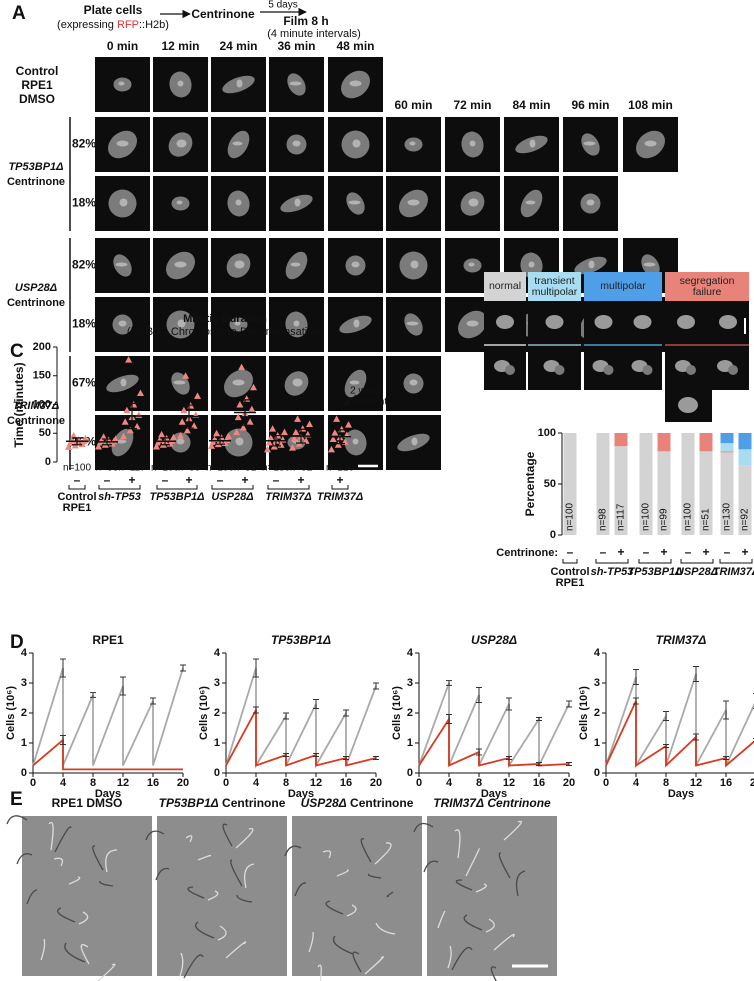 This screenshot has height=981, width=754. What do you see at coordinates (107, 468) in the screenshot?
I see `n-label: n=98` at bounding box center [107, 468].